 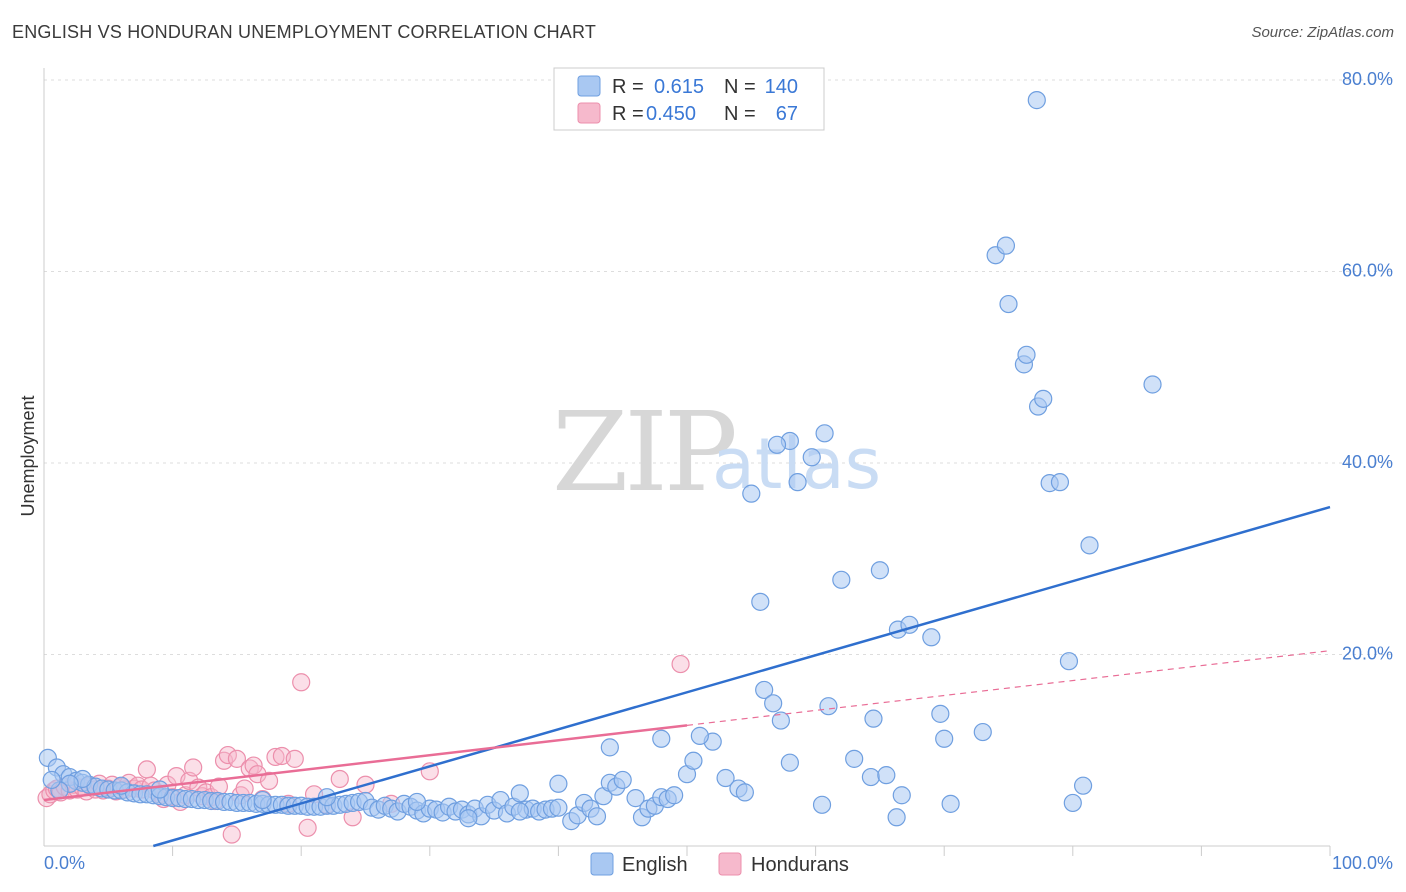 What do you see at coordinates (64, 863) in the screenshot?
I see `x-tick-label: 0.0%` at bounding box center [64, 863].